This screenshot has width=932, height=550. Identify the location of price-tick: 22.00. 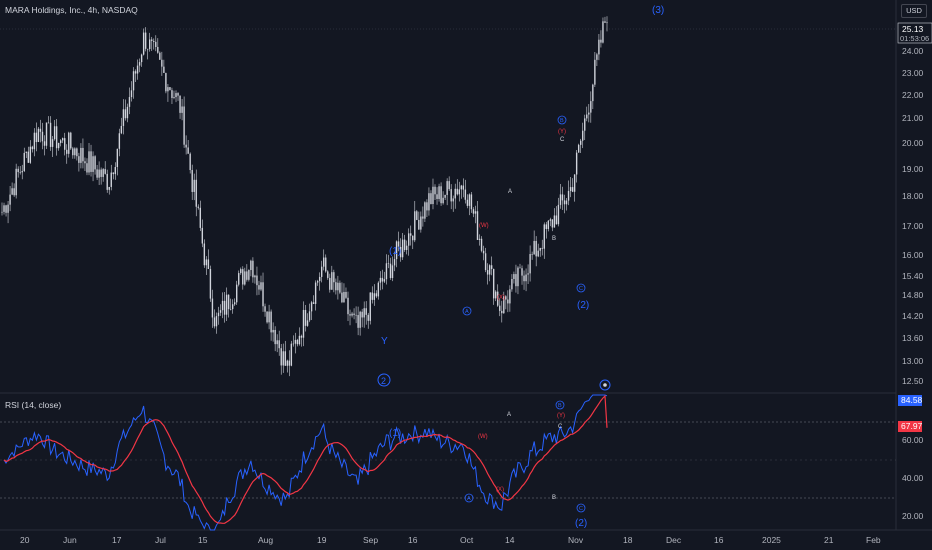
(913, 95).